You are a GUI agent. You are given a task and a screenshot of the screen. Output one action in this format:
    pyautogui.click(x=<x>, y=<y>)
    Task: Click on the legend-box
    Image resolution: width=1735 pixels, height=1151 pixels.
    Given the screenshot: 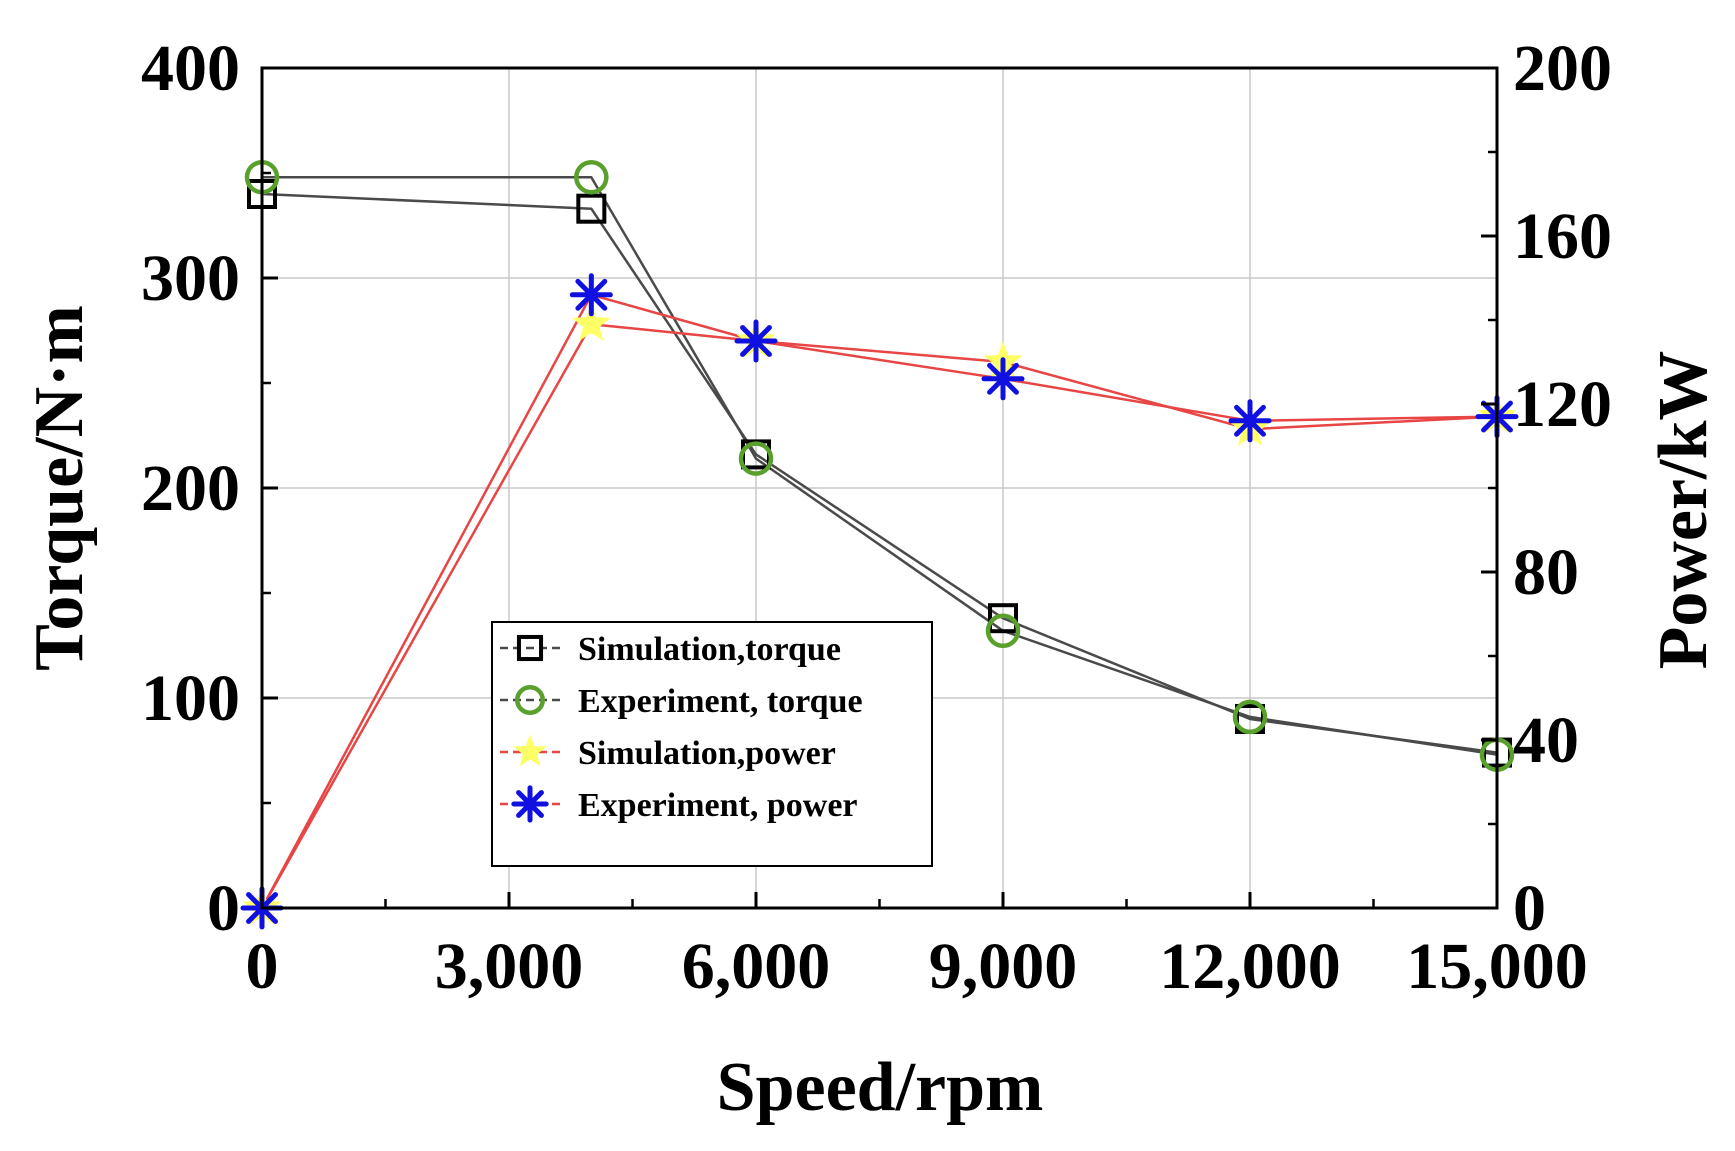 What is the action you would take?
    pyautogui.click(x=712, y=744)
    